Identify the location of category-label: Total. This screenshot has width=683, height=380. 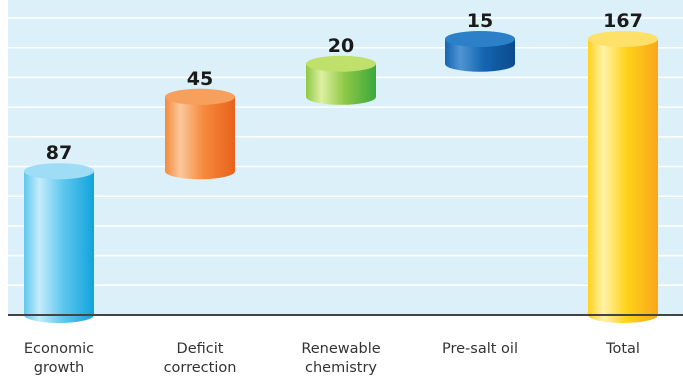
(622, 349).